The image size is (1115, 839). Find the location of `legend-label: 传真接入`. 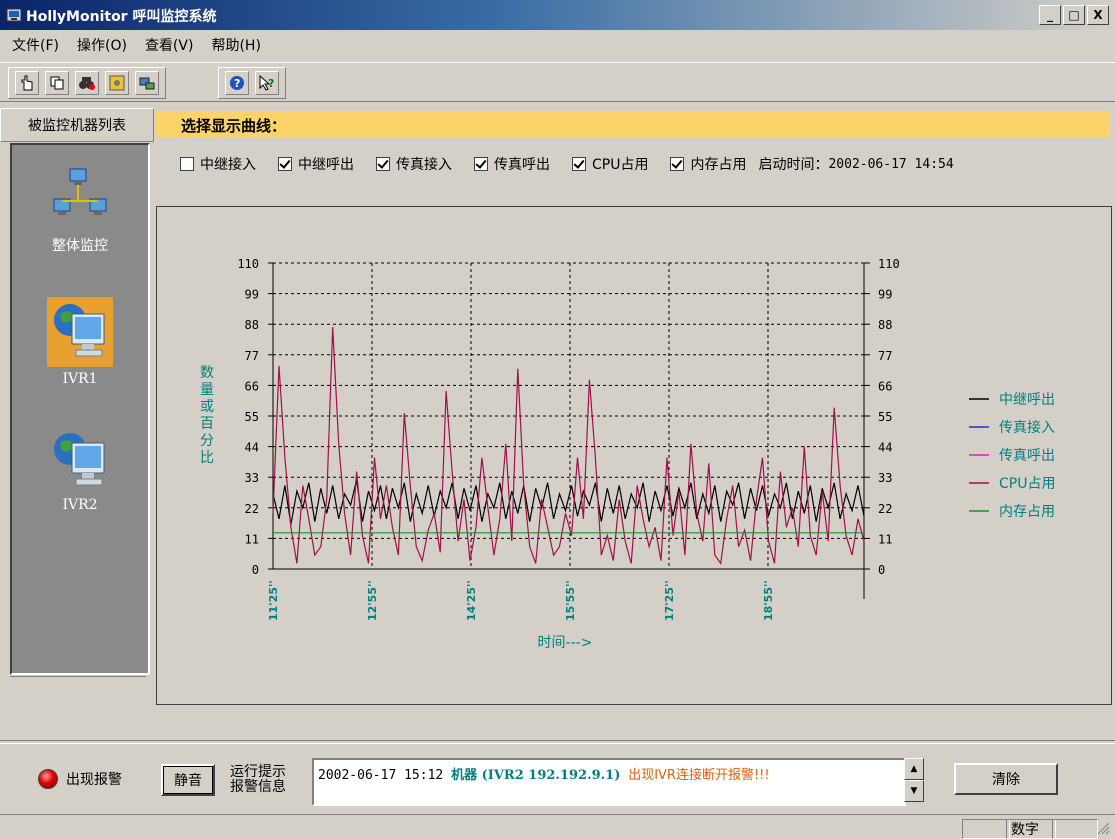

legend-label: 传真接入 is located at coordinates (1027, 427).